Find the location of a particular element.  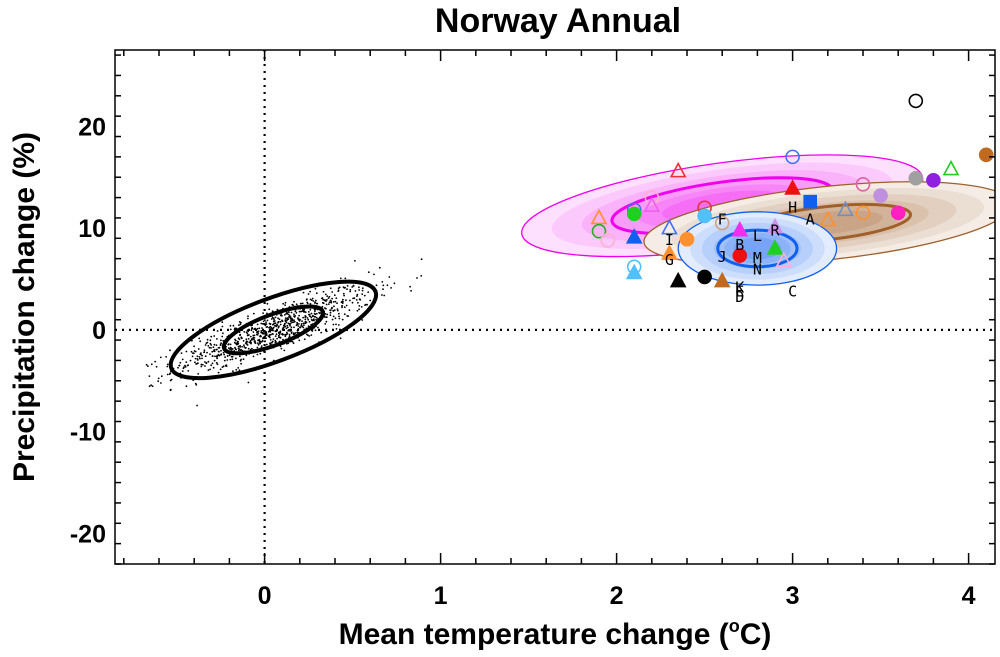

x-tick-label: 1 is located at coordinates (441, 596).